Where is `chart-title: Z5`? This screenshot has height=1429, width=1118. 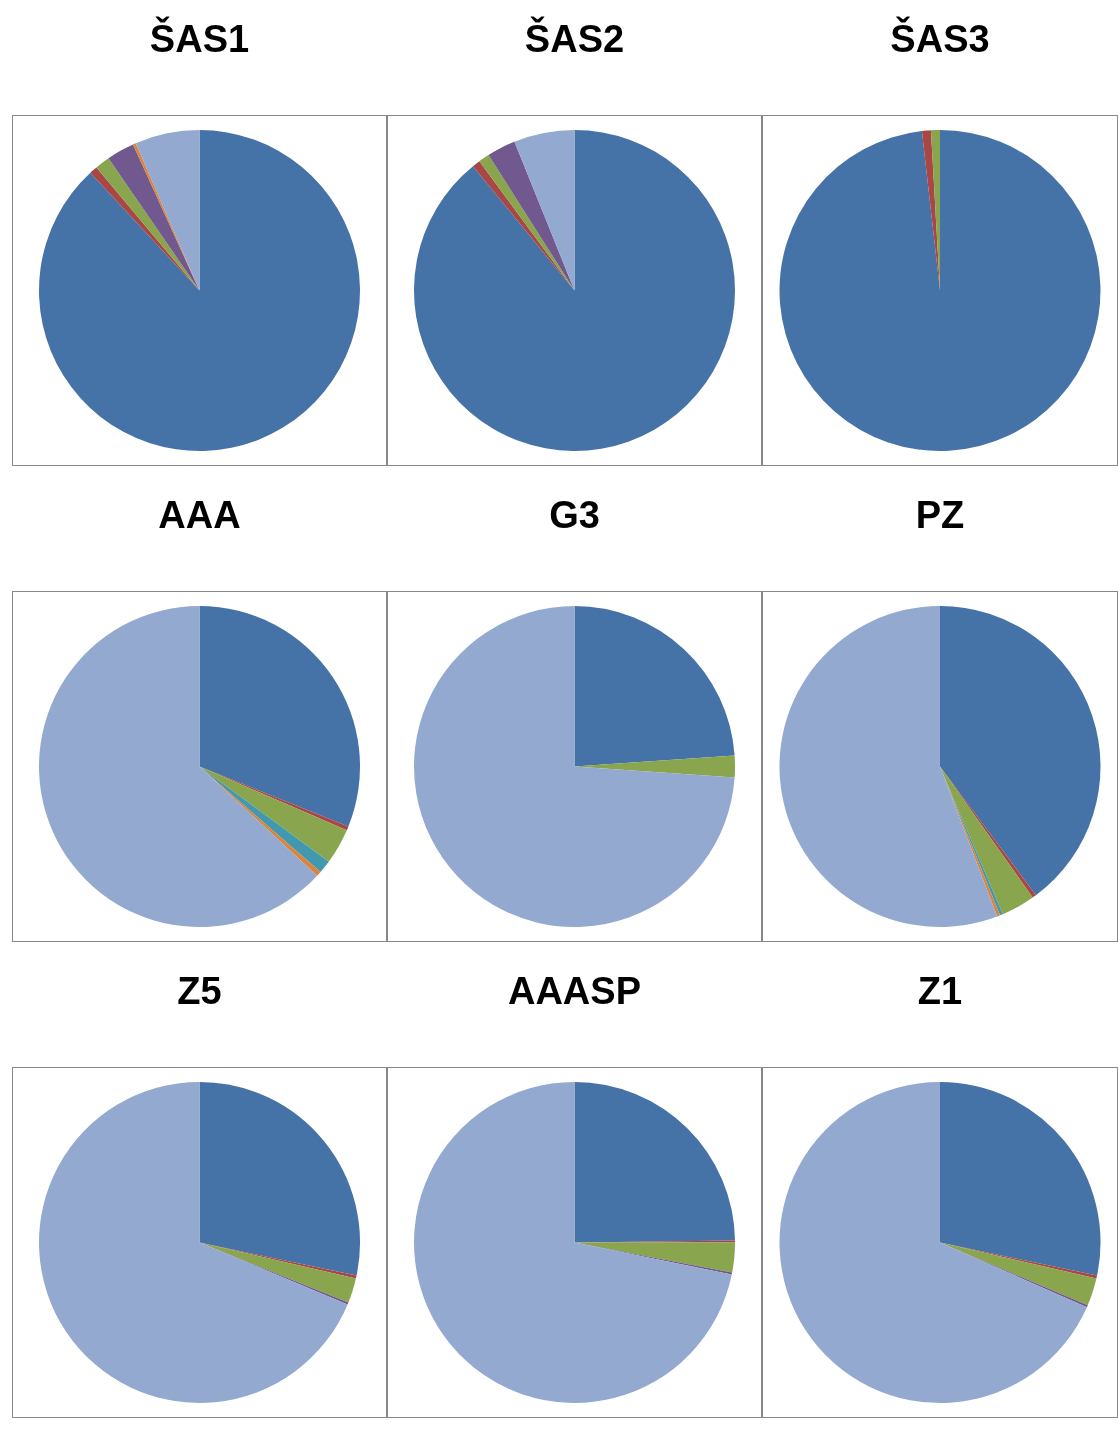
chart-title: Z5 is located at coordinates (199, 991).